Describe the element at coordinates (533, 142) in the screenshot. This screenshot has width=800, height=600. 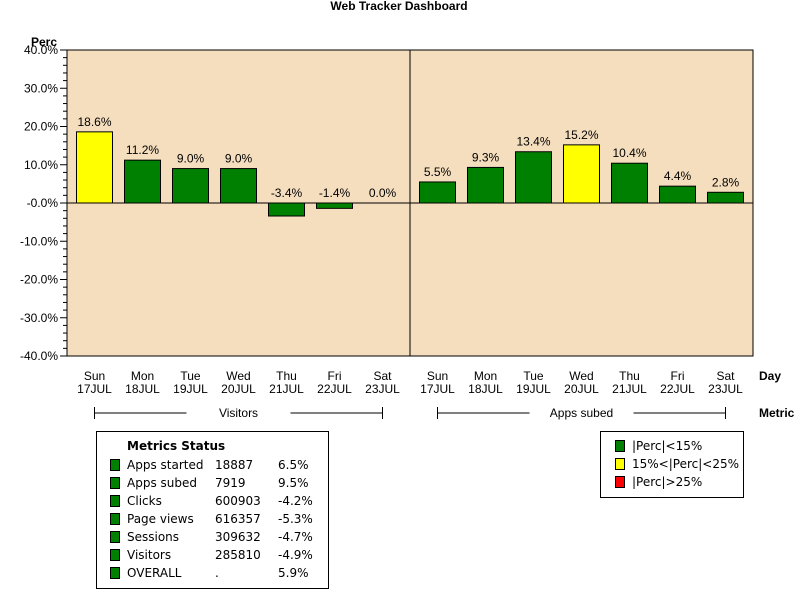
I see `bar-value-label: 13.4%` at that location.